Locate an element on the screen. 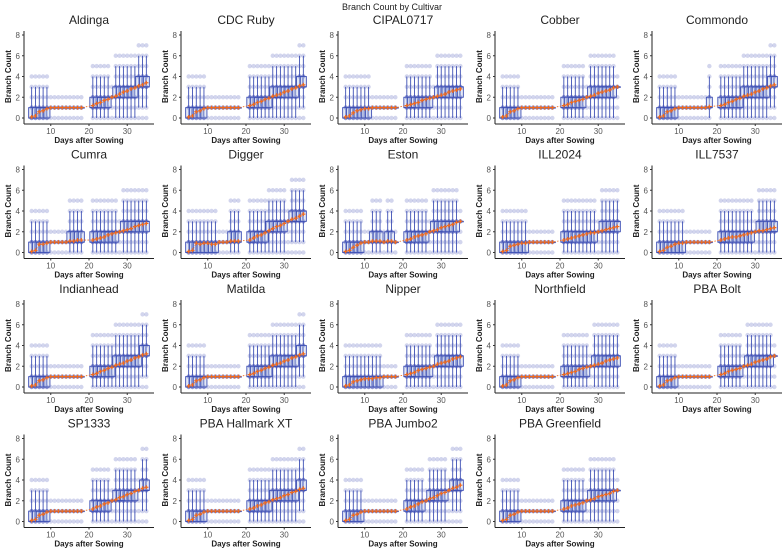 This screenshot has width=784, height=553. panel-title: PBA Hallmark XT is located at coordinates (246, 424).